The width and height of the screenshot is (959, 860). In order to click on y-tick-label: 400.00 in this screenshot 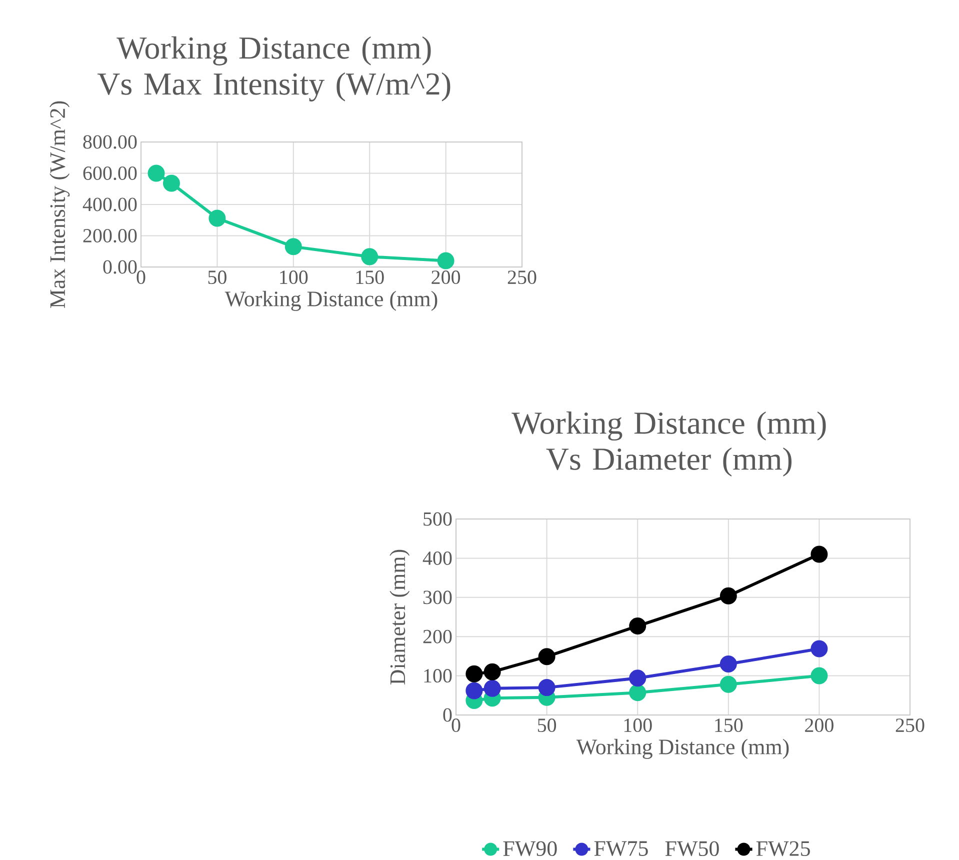, I will do `click(109, 205)`.